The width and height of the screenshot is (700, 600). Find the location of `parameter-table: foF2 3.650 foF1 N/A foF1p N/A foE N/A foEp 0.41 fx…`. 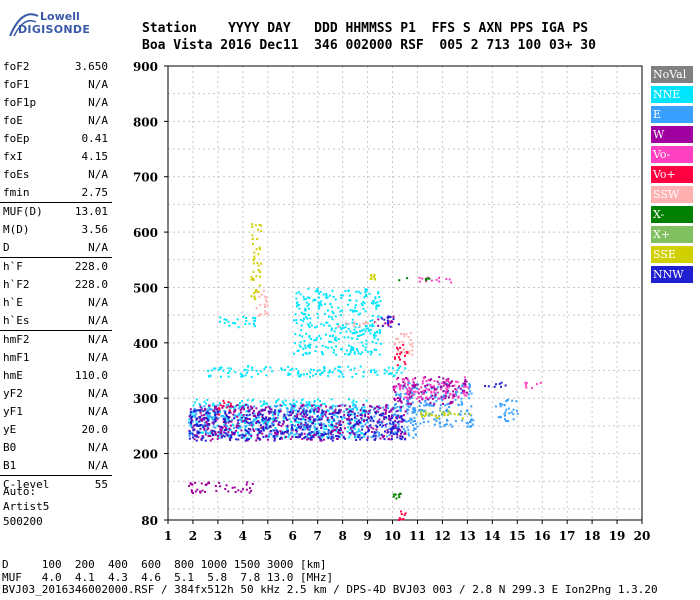

parameter-table: foF2 3.650 foF1 N/A foF1p N/A foE N/A foEp 0.41 fx… is located at coordinates (56, 276).